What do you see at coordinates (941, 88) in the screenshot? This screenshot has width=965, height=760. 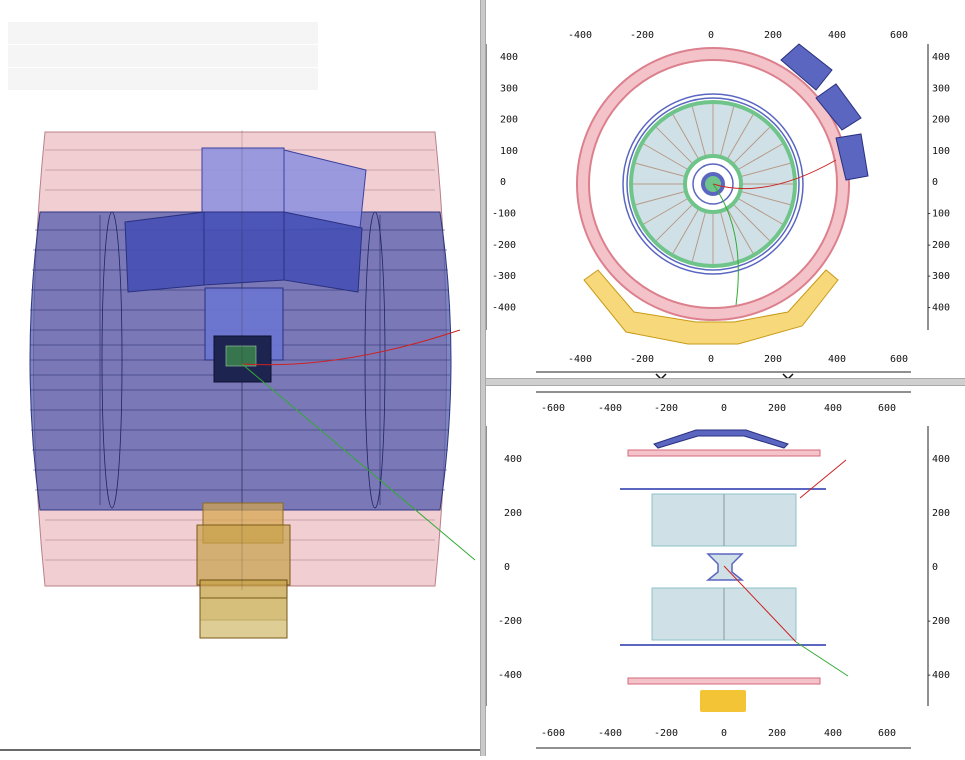 I see `y-tick-right: 300` at bounding box center [941, 88].